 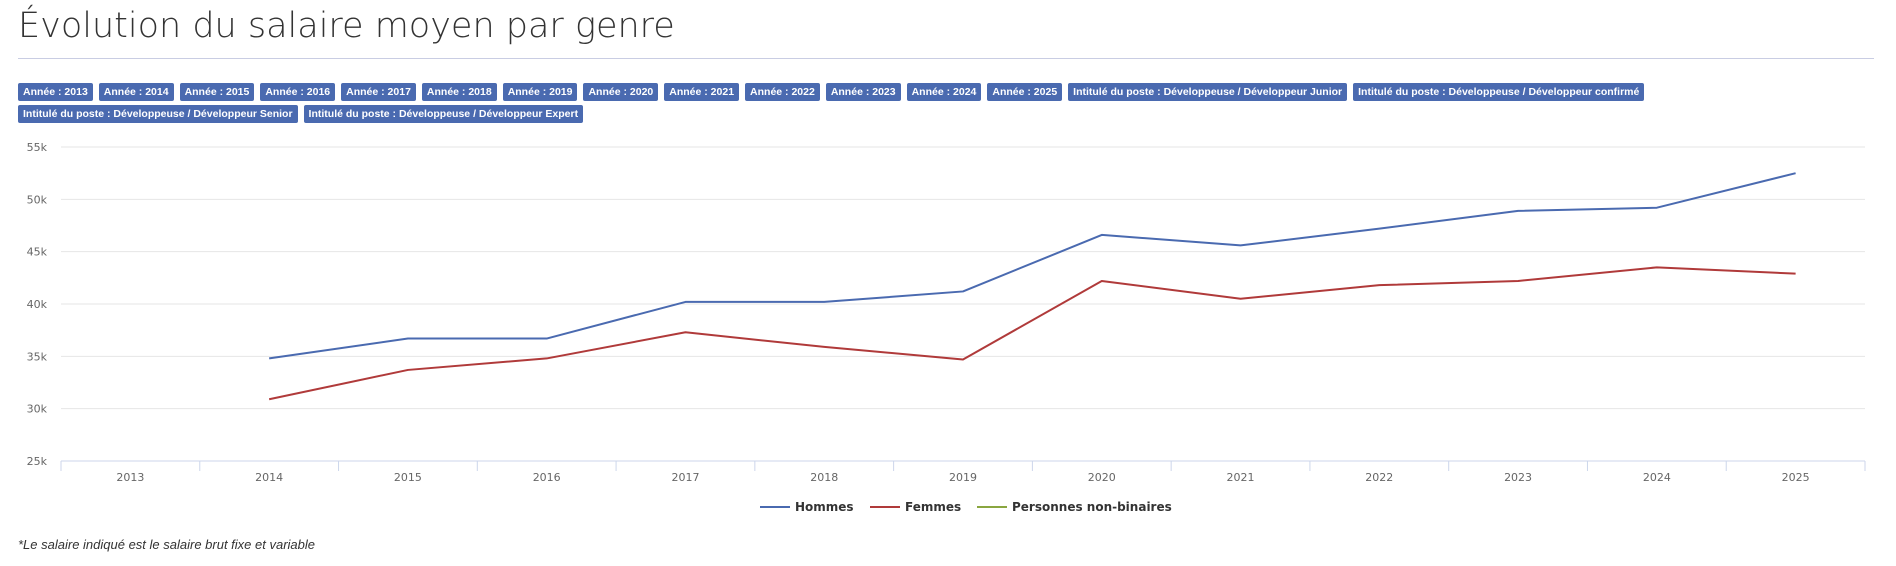 I want to click on y-tick-label: 50k, so click(x=37, y=199).